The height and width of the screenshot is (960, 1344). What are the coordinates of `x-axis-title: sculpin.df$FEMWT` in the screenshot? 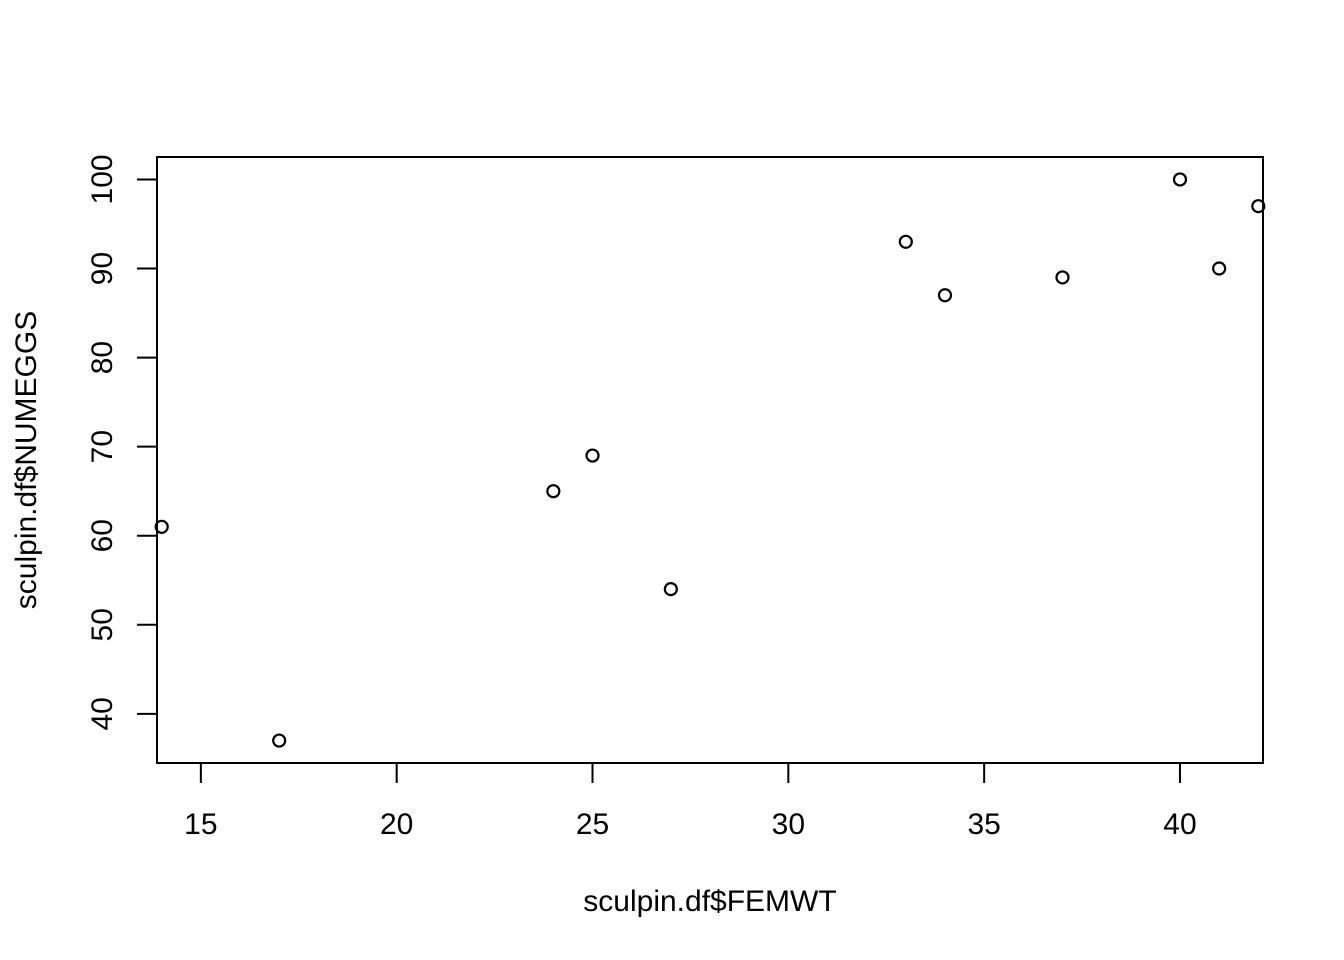 It's located at (709, 901).